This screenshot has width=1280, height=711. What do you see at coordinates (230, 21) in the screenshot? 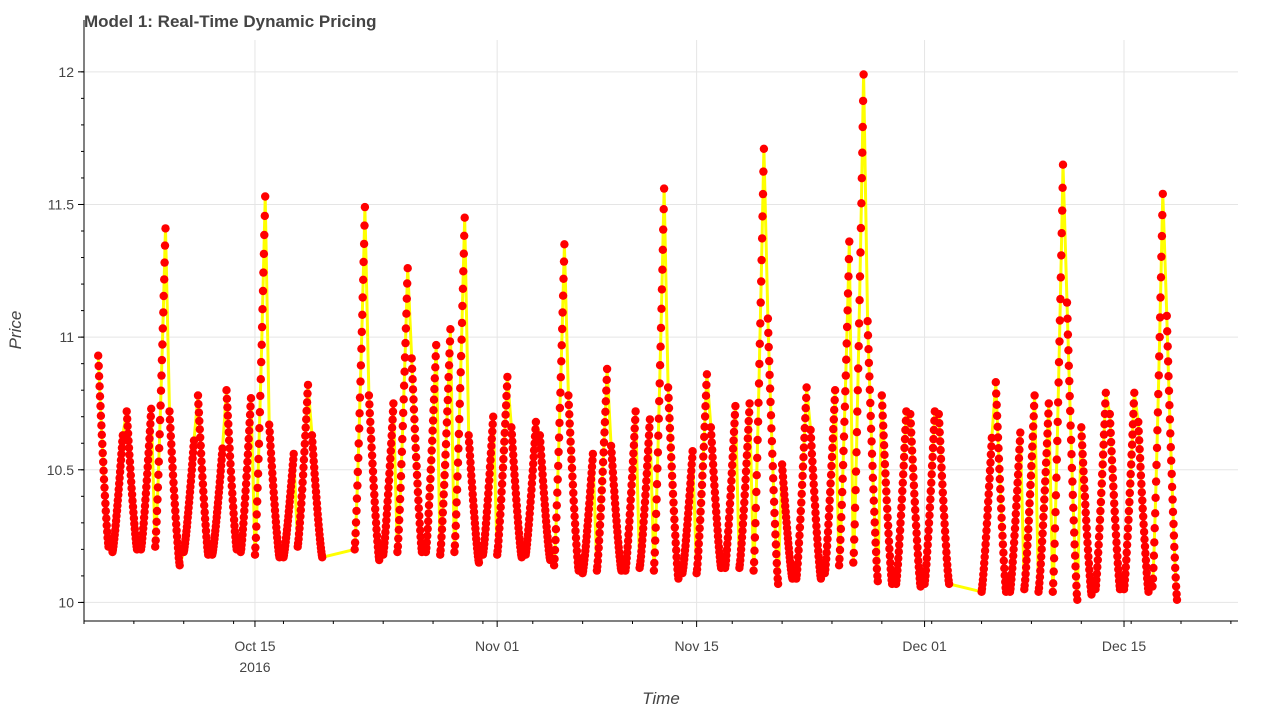
I see `chart-title: Model 1: Real-Time Dynamic Pricing` at bounding box center [230, 21].